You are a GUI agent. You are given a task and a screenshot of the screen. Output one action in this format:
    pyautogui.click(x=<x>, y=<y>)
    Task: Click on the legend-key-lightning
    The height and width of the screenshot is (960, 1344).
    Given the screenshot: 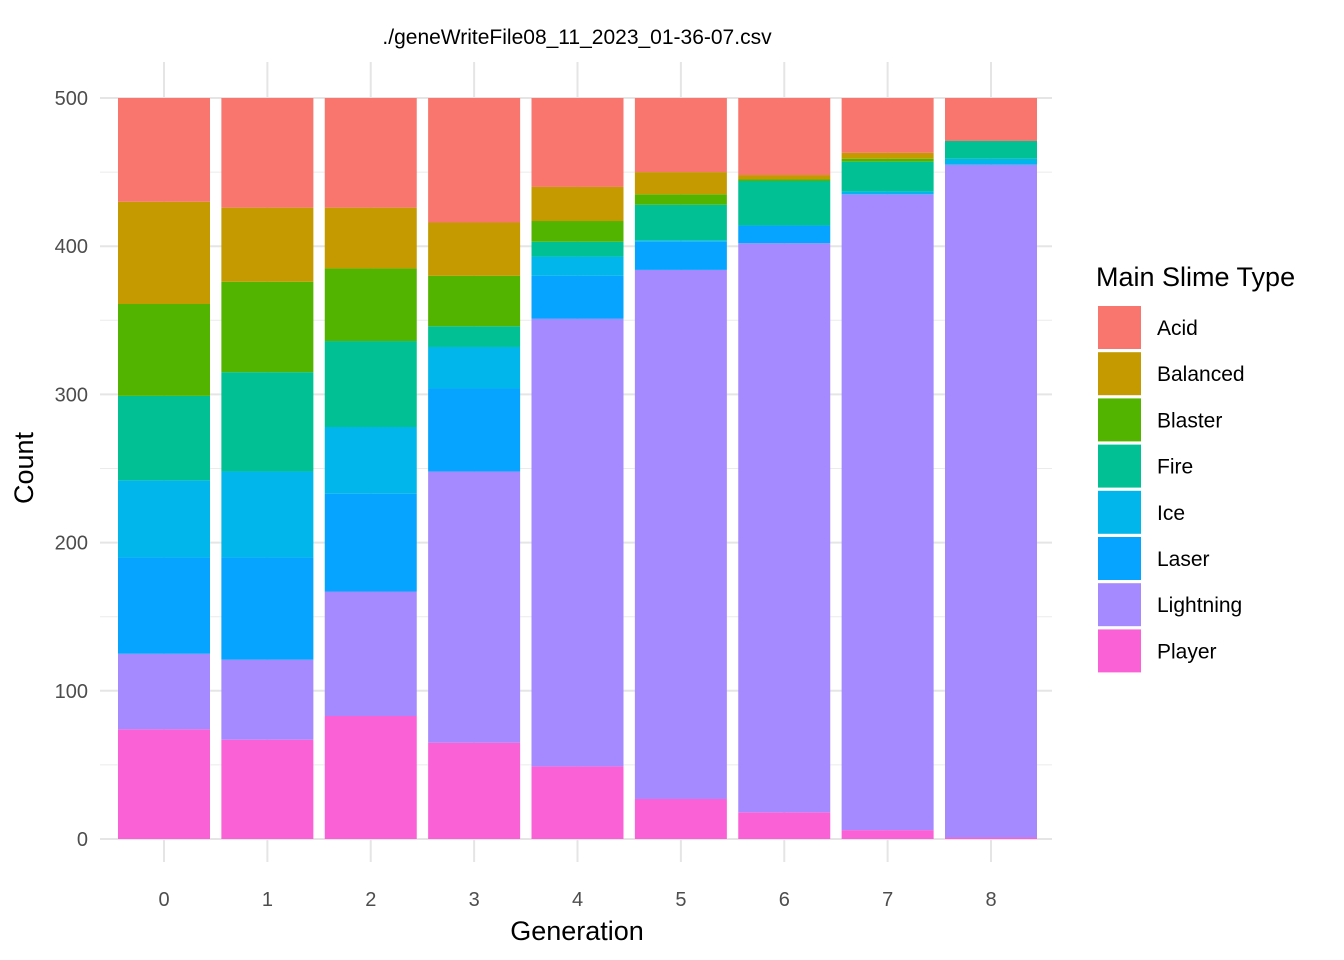 What is the action you would take?
    pyautogui.click(x=1119, y=605)
    